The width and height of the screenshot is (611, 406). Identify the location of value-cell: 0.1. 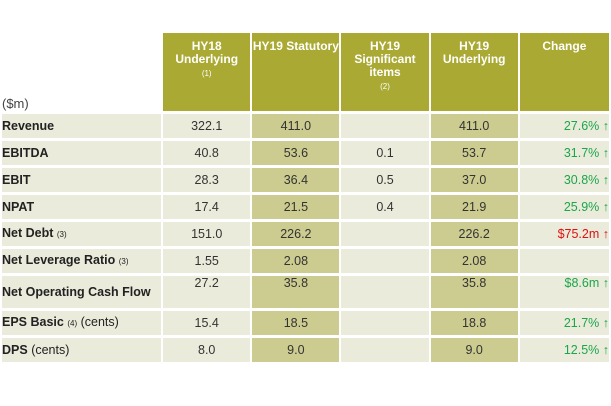
(385, 153).